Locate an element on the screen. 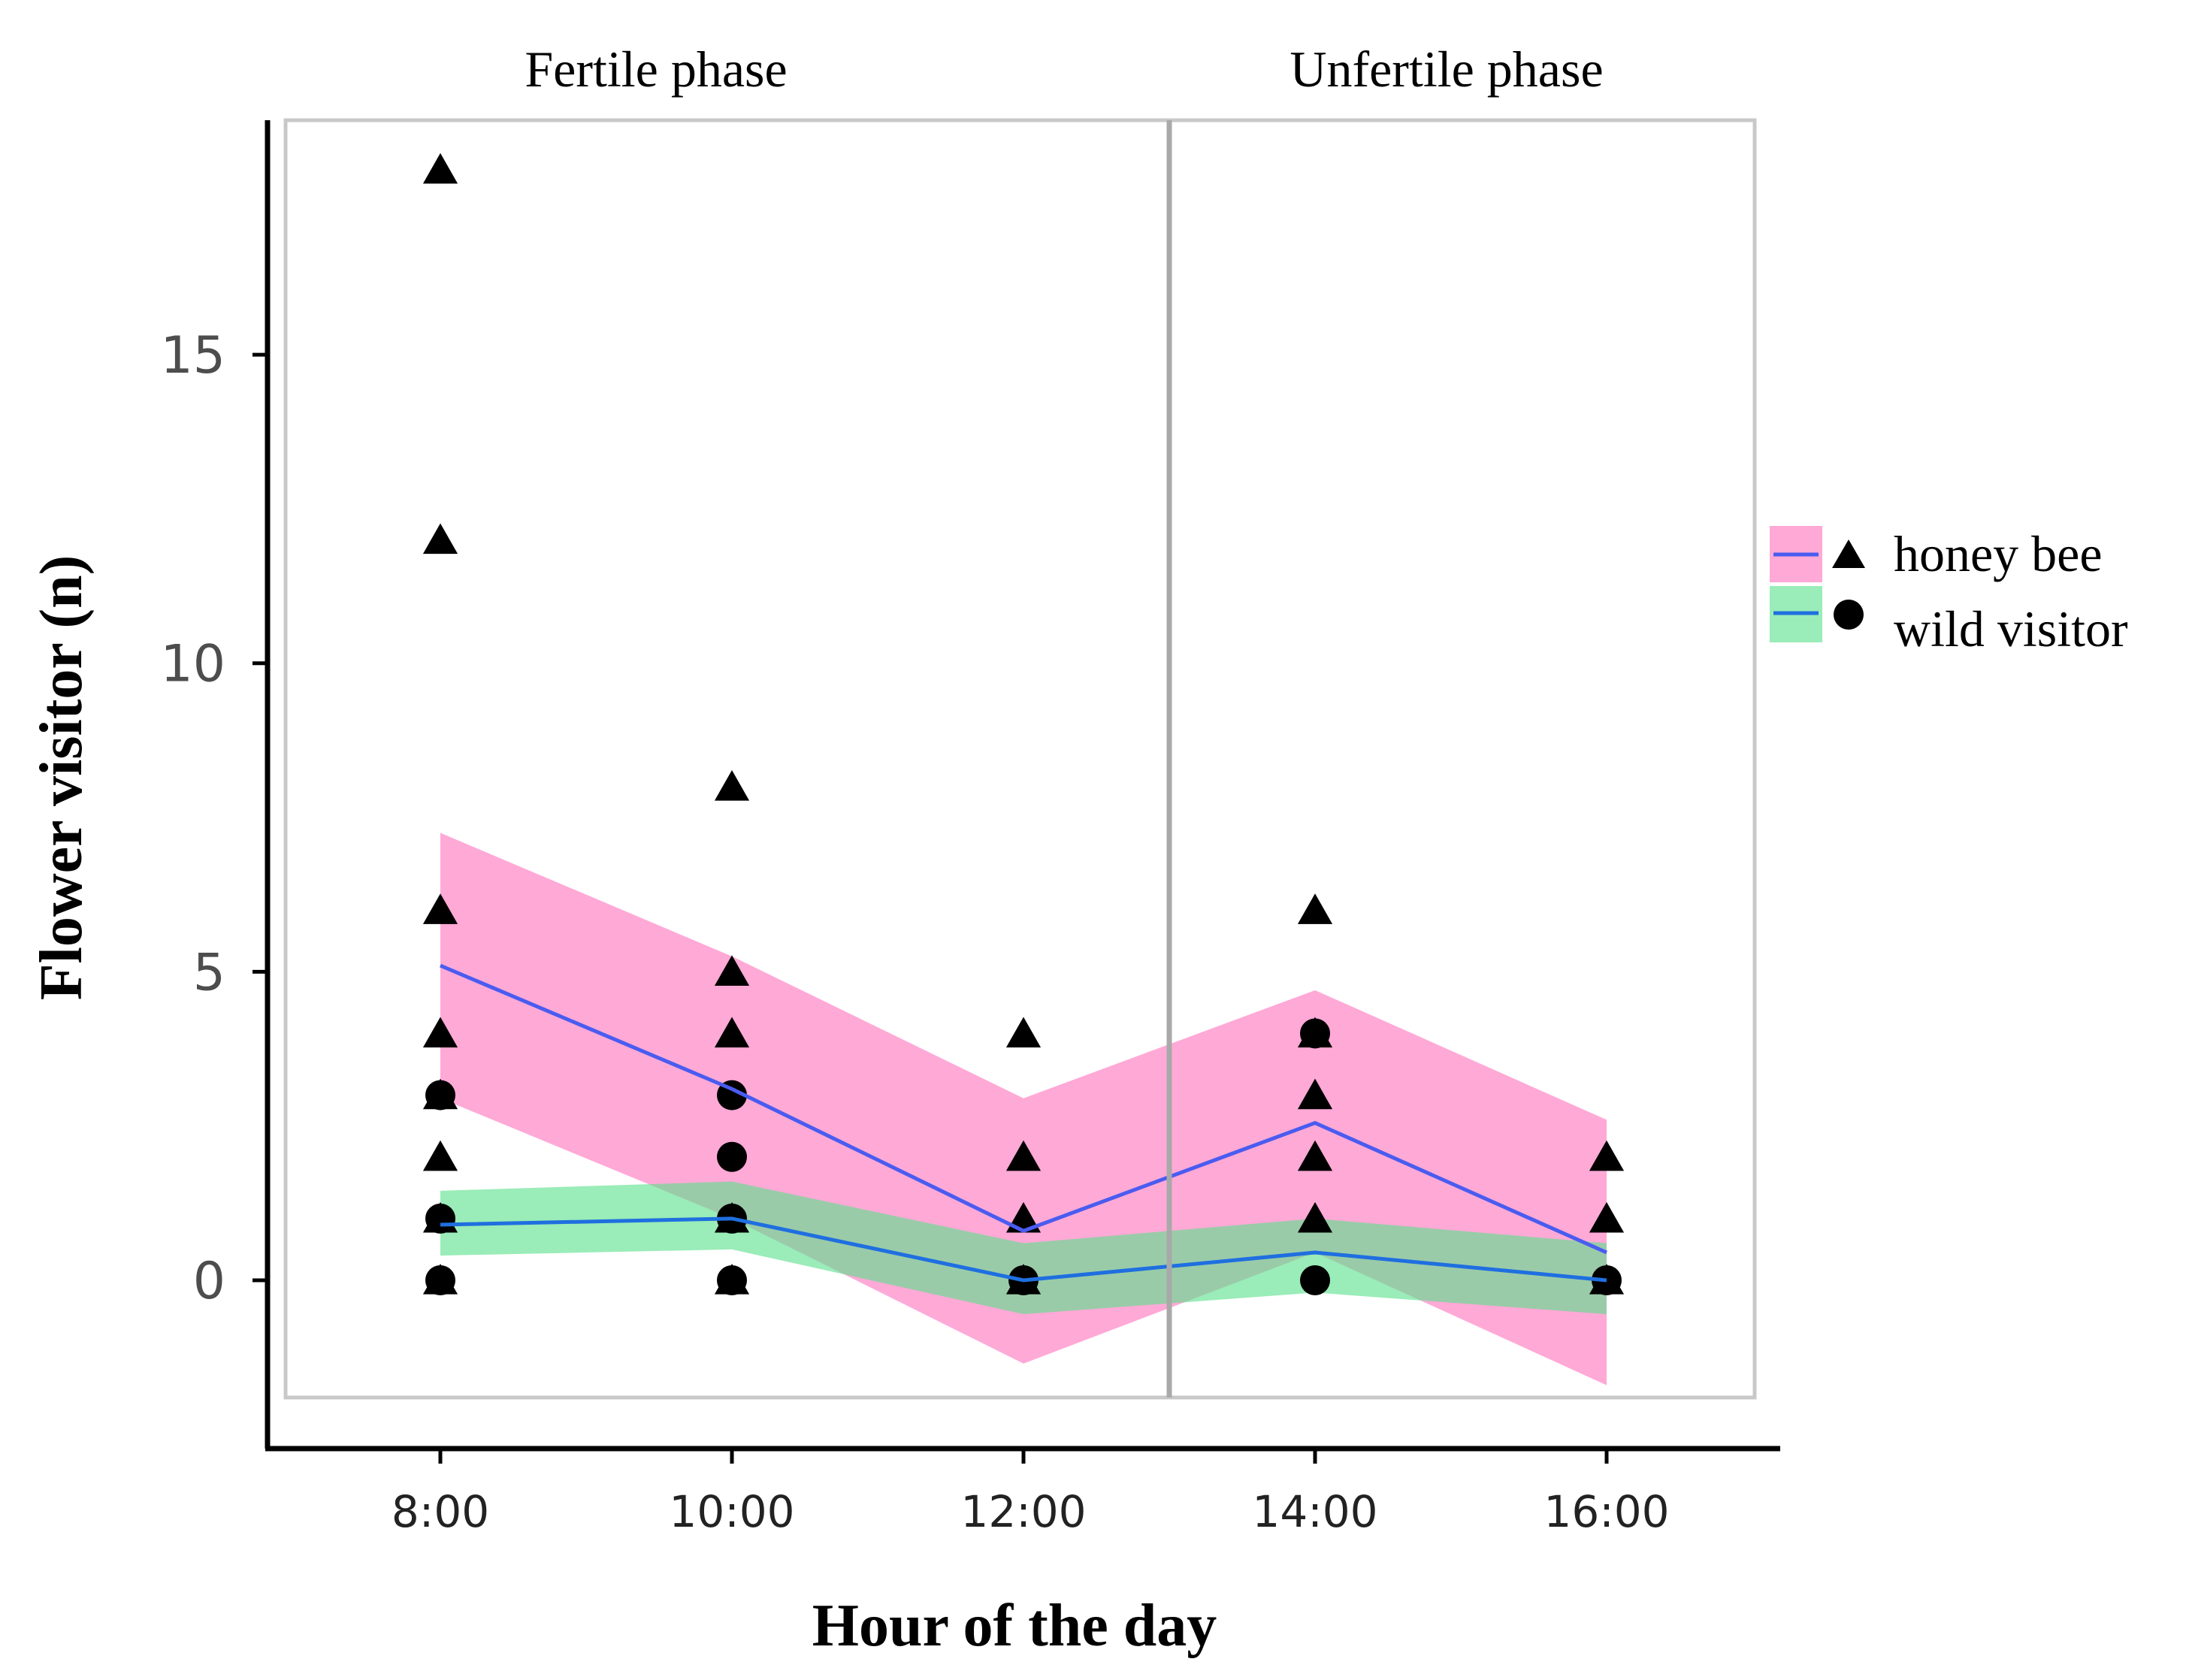  y-axis-title: Flower visitor (n) is located at coordinates (62, 778).